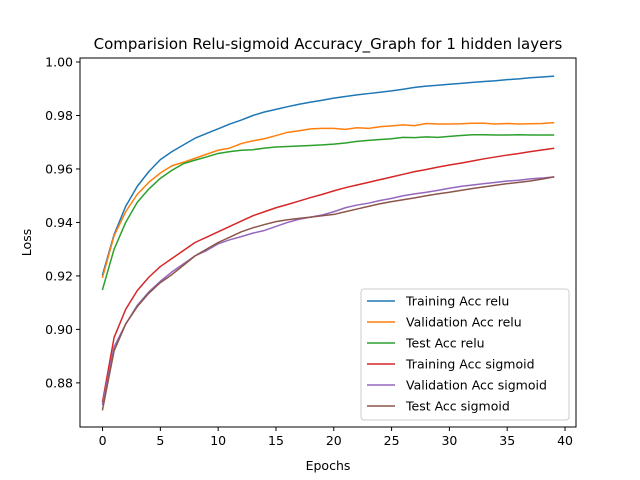 Image resolution: width=640 pixels, height=480 pixels. What do you see at coordinates (449, 440) in the screenshot?
I see `x-tick-label: 30` at bounding box center [449, 440].